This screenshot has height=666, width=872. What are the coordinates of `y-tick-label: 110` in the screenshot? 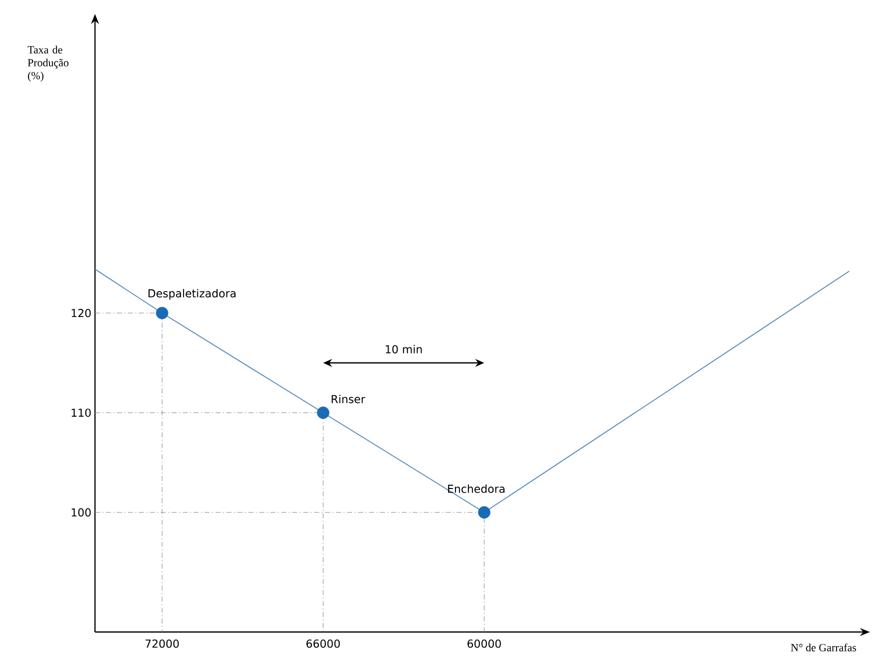 It's located at (81, 412).